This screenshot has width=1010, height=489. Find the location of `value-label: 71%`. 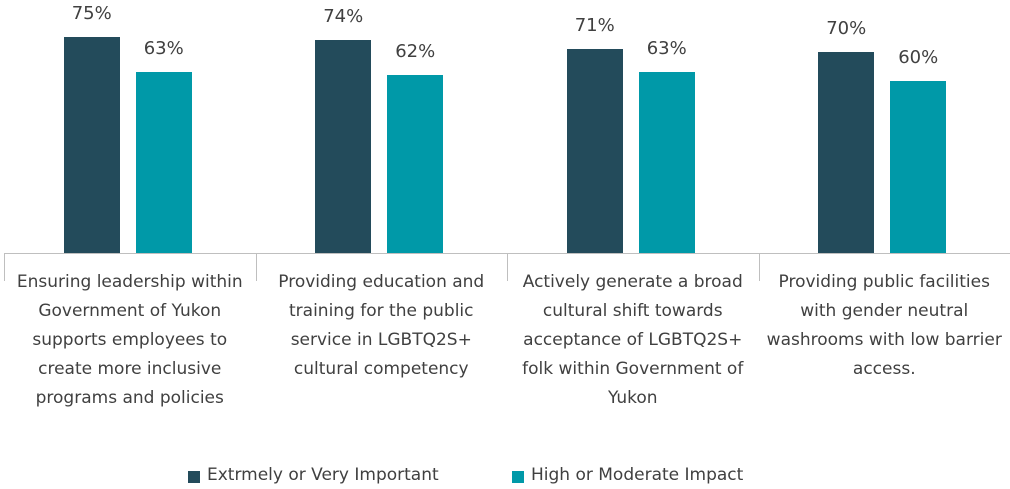

value-label: 71% is located at coordinates (594, 25).